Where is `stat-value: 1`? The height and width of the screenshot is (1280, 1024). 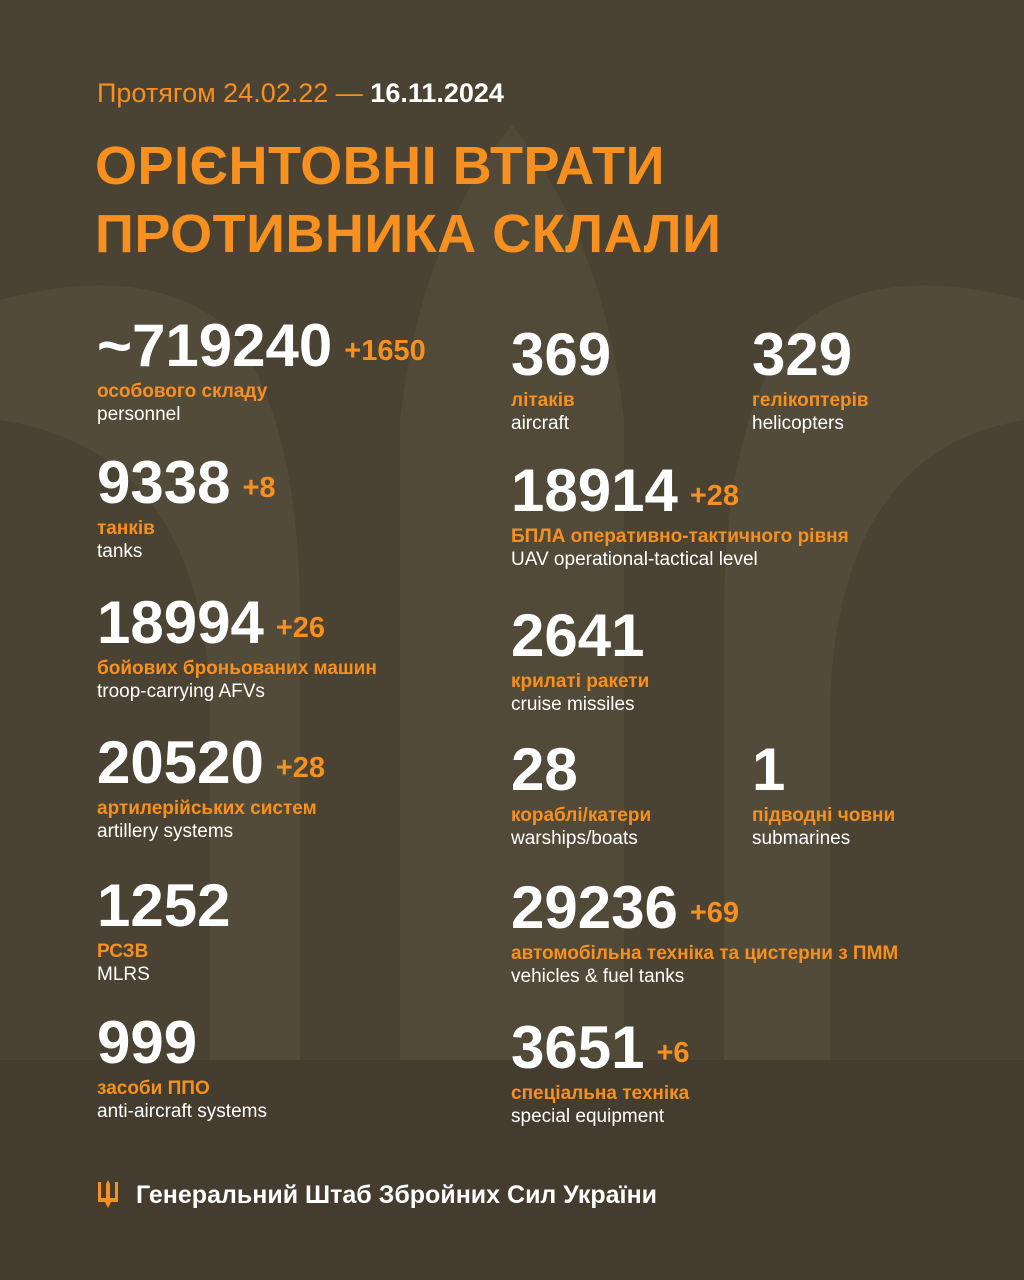
stat-value: 1 is located at coordinates (769, 769).